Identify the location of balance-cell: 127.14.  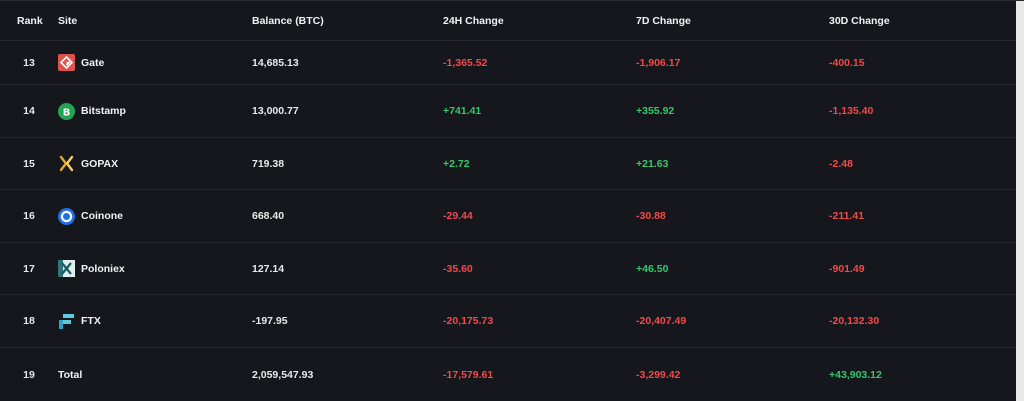
(268, 268).